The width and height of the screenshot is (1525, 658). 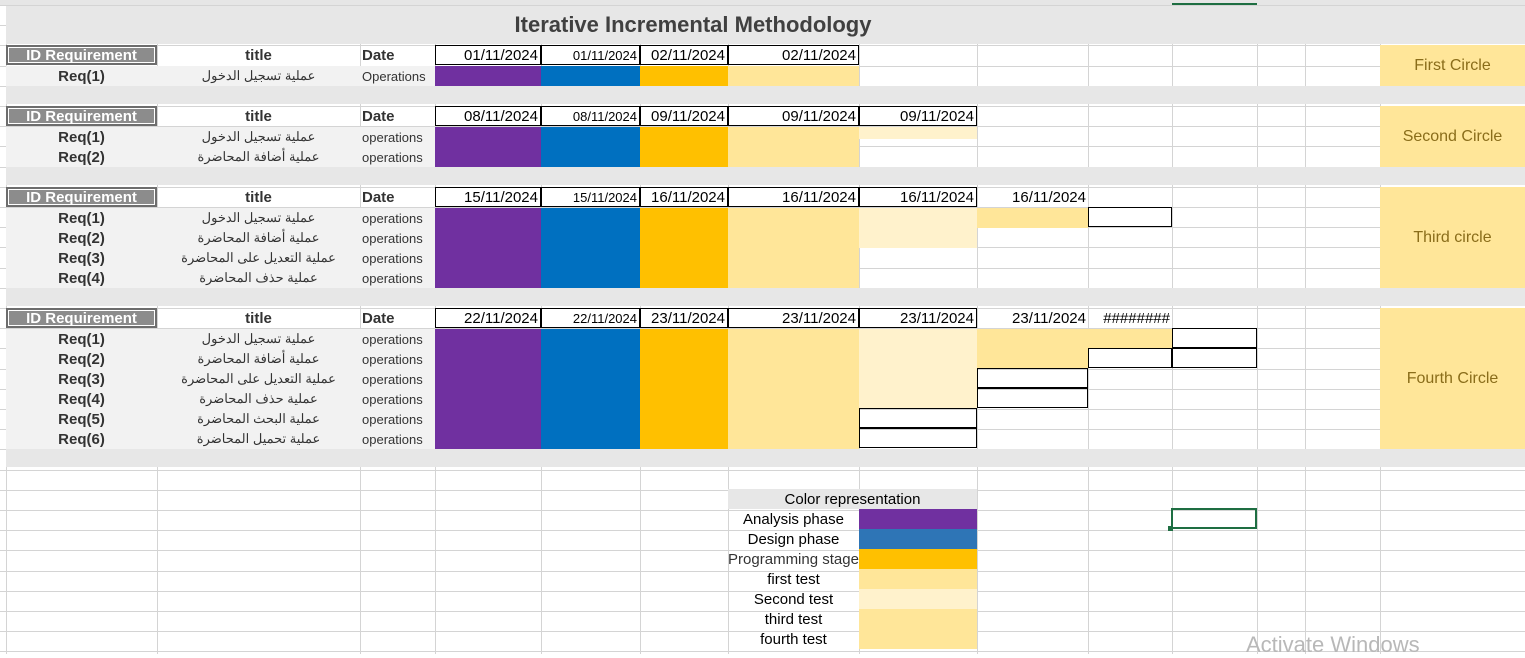 What do you see at coordinates (394, 76) in the screenshot?
I see `requirement-operations: Operations` at bounding box center [394, 76].